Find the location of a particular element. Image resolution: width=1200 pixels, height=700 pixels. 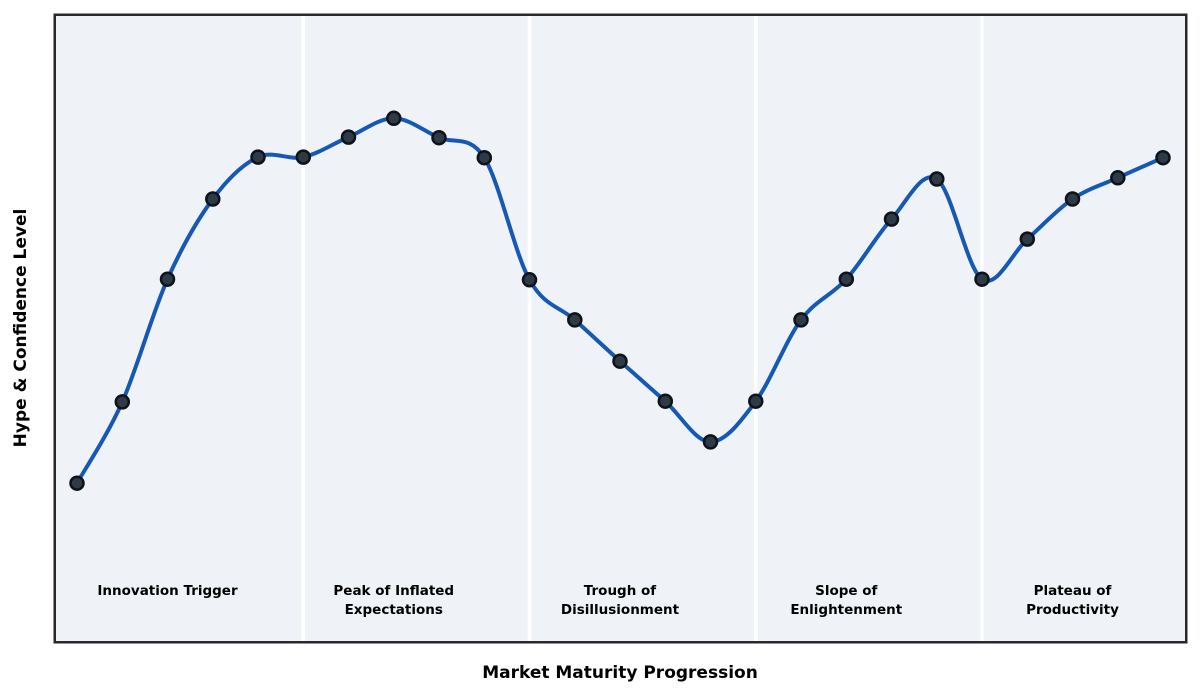

y-axis-label: Hype & Confidence Level is located at coordinates (21, 328).